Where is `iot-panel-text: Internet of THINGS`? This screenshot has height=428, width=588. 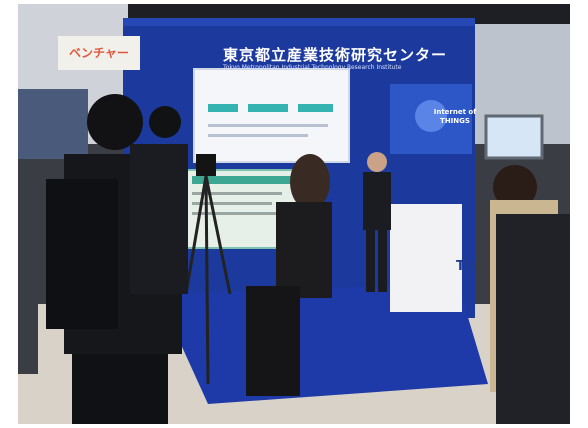
iot-panel-text: Internet of THINGS is located at coordinates (455, 116).